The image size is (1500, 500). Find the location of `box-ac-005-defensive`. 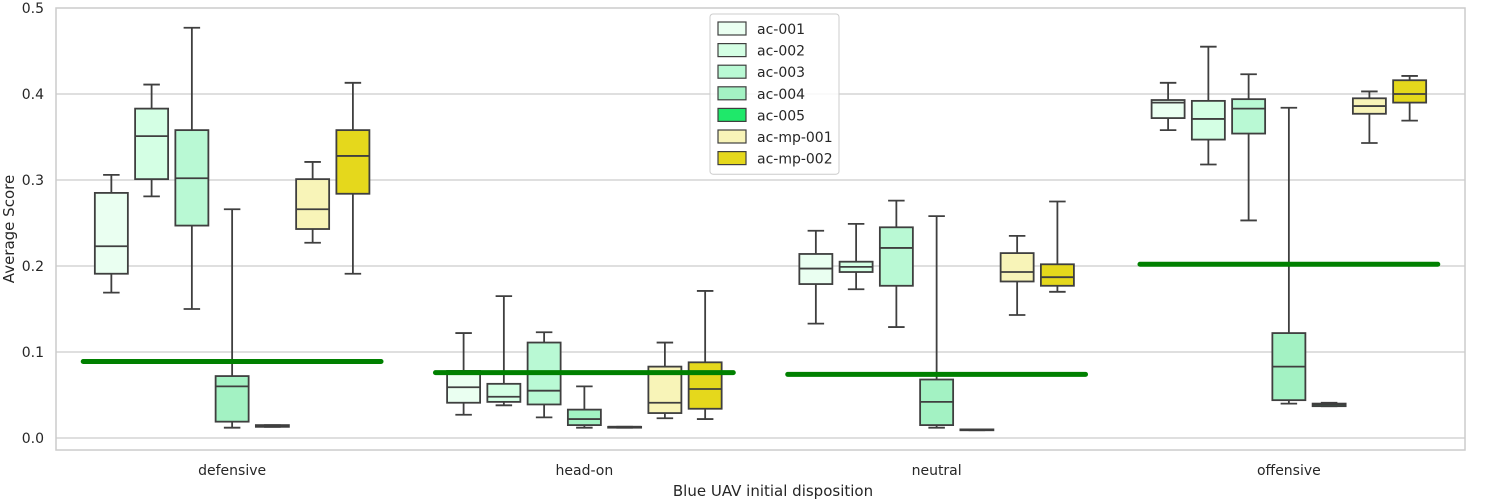

box-ac-005-defensive is located at coordinates (272, 426).